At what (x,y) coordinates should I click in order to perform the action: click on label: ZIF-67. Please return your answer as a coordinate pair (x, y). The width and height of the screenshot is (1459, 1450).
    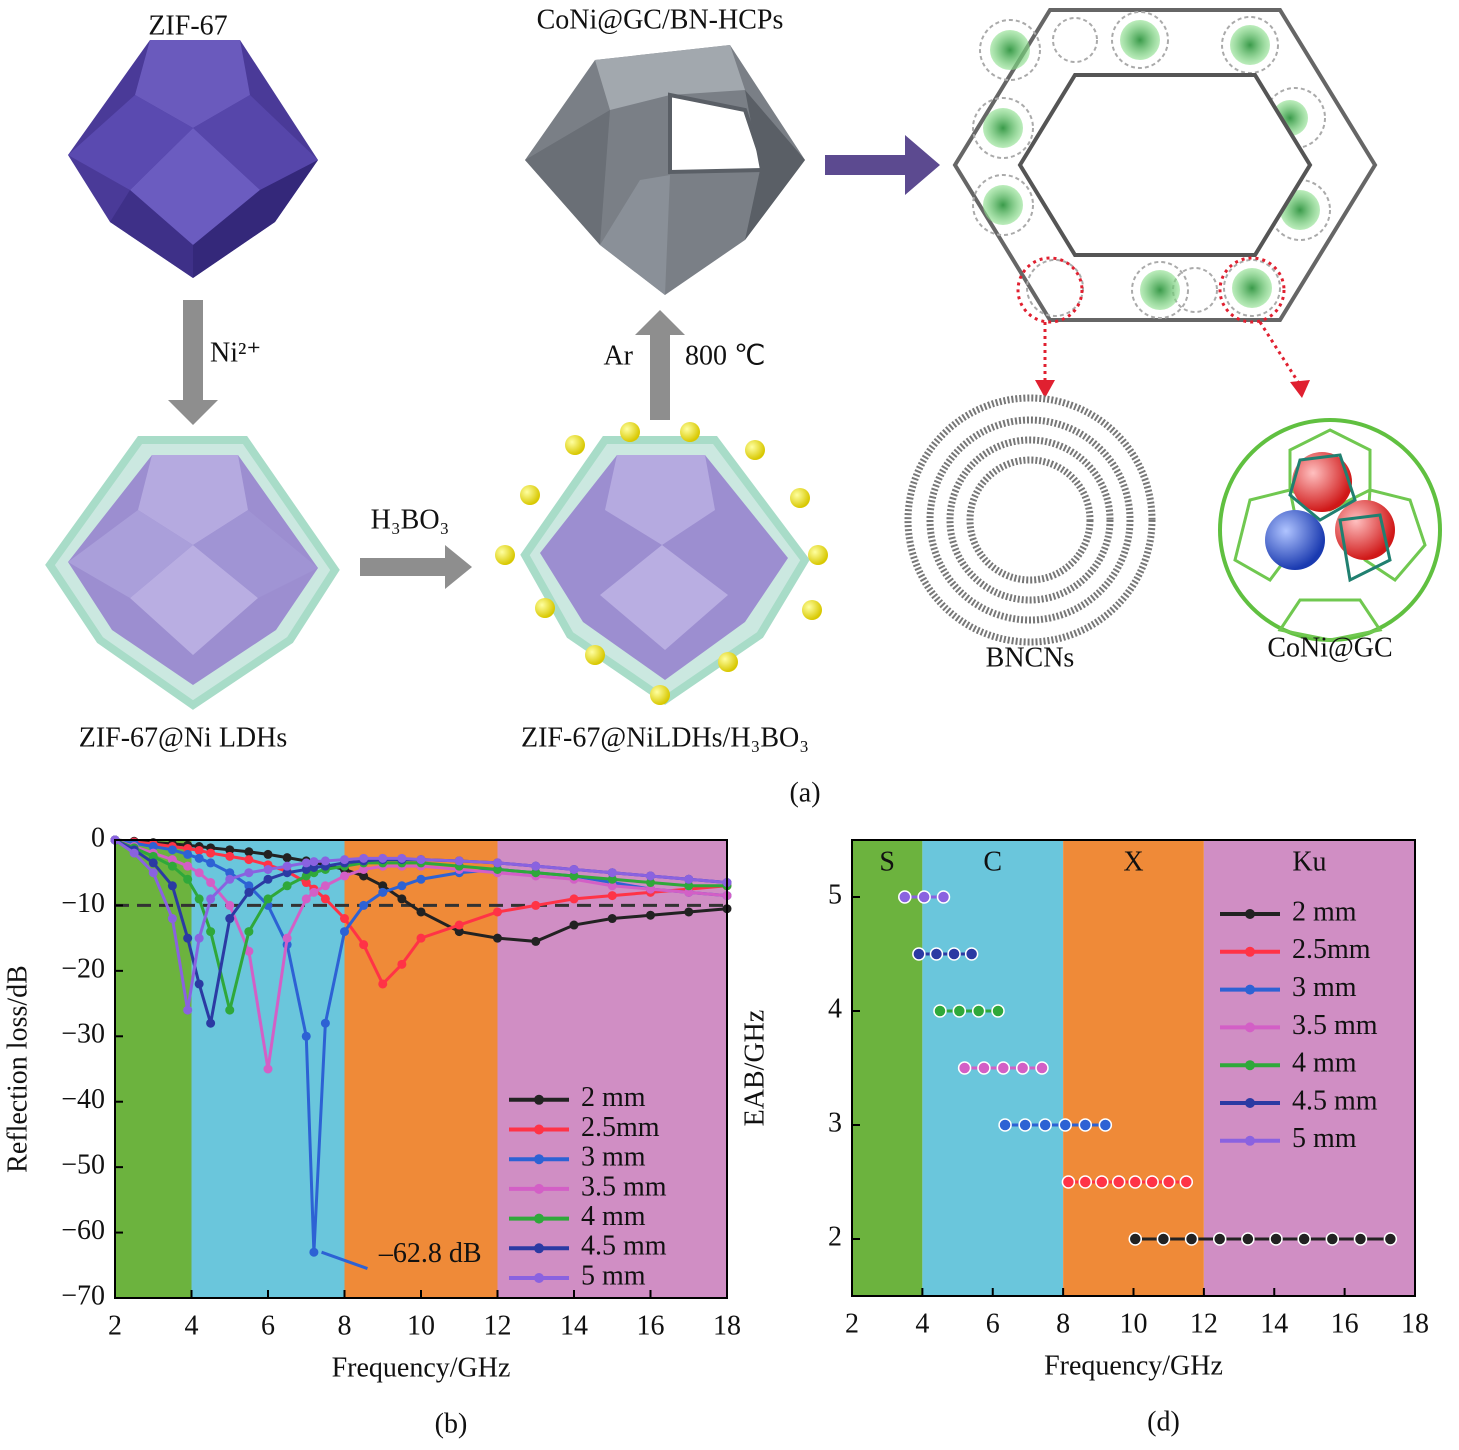
    Looking at the image, I should click on (187, 25).